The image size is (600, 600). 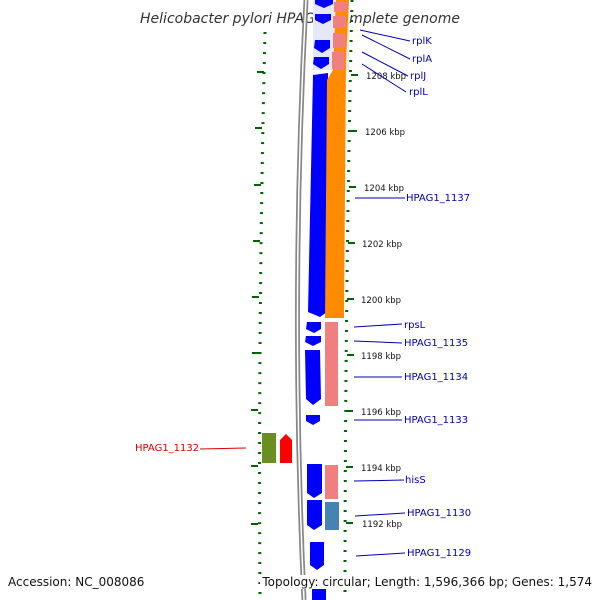 I want to click on right-ruler-major-ticks, so click(x=352, y=299).